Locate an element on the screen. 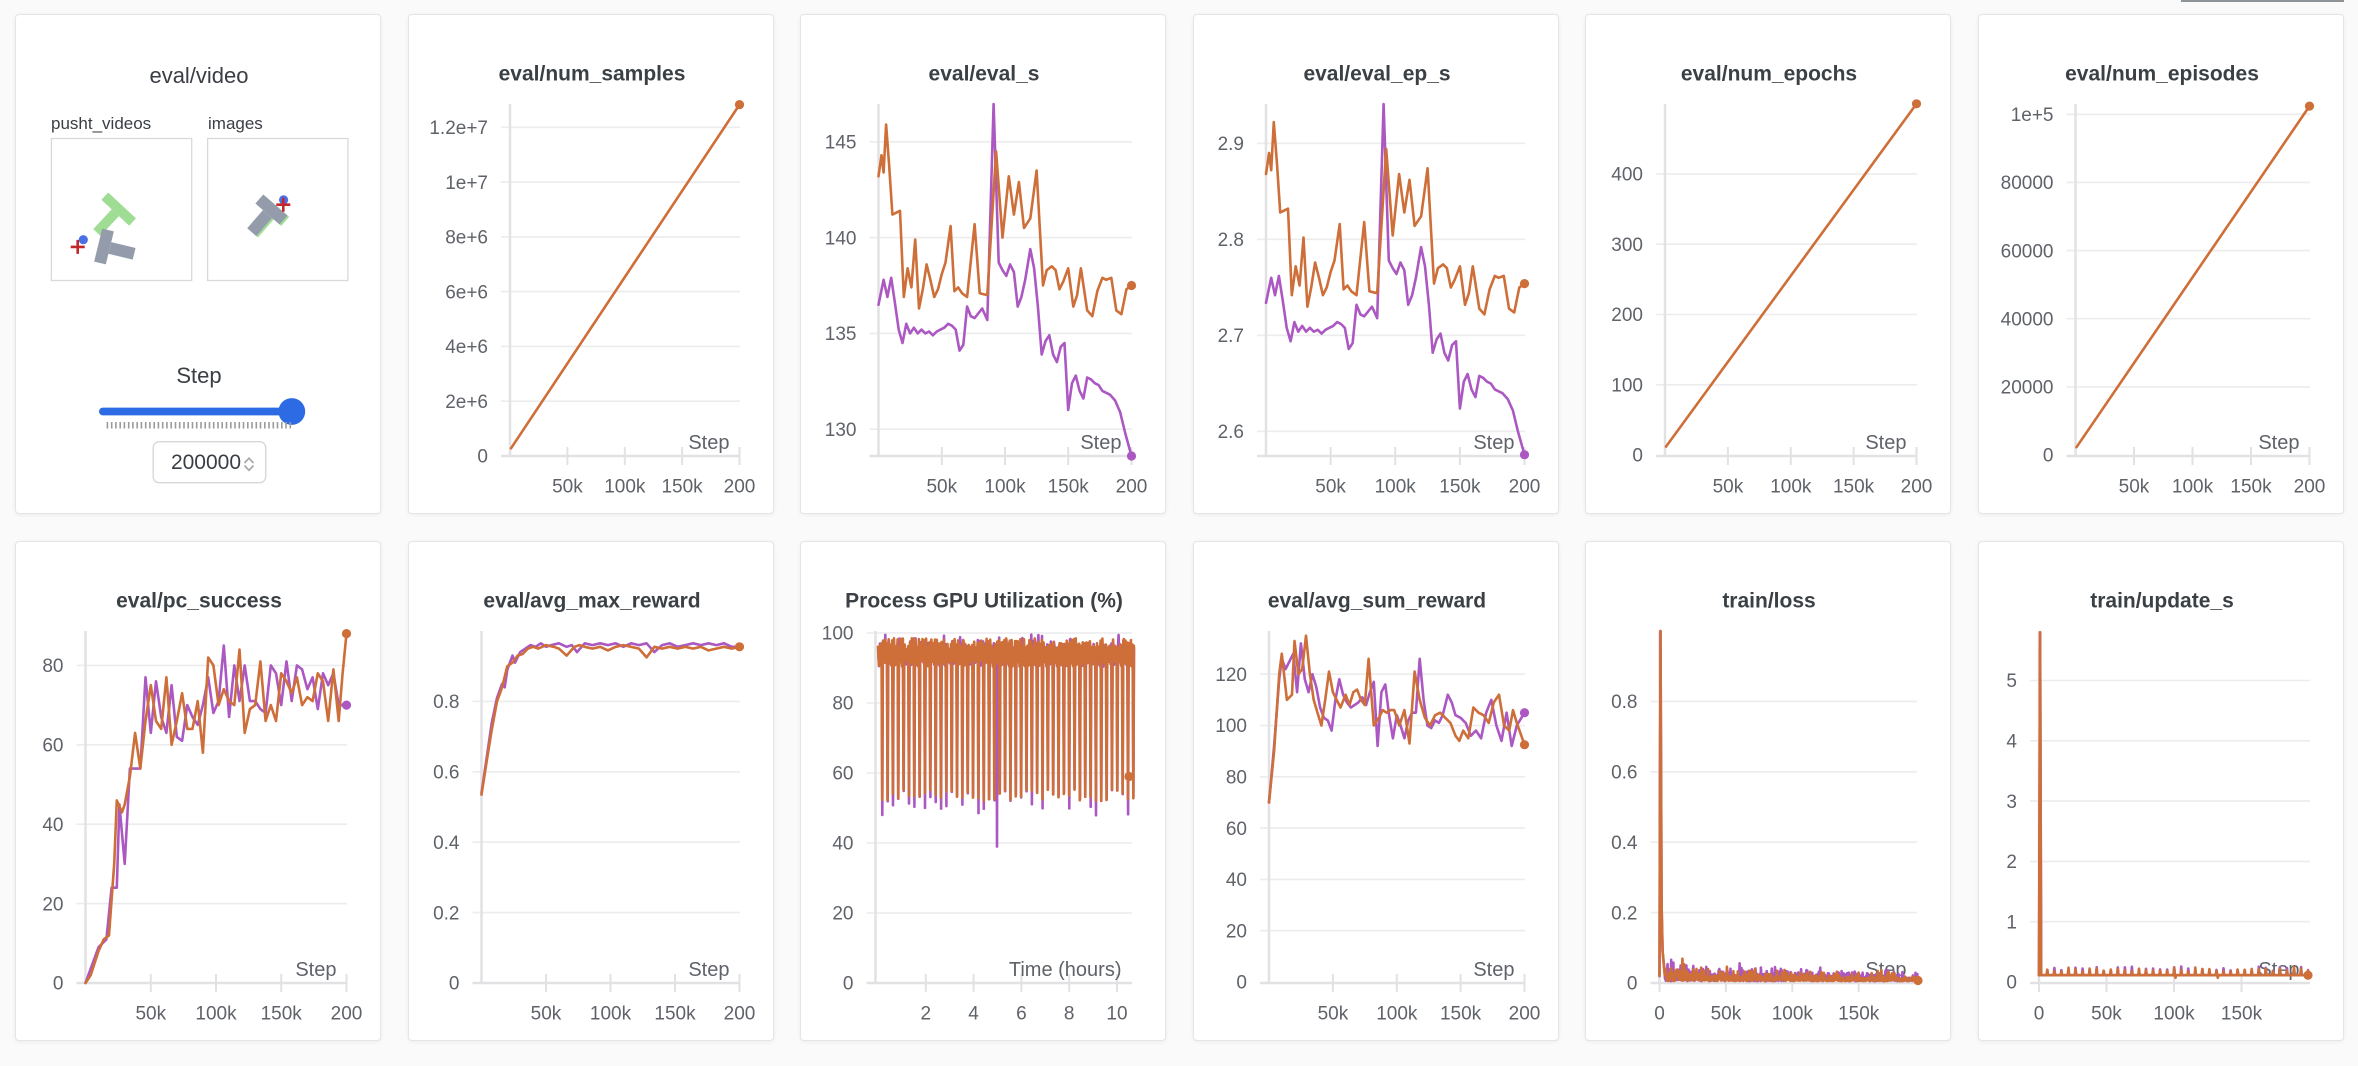  svg-text: 1 is located at coordinates (2011, 922).